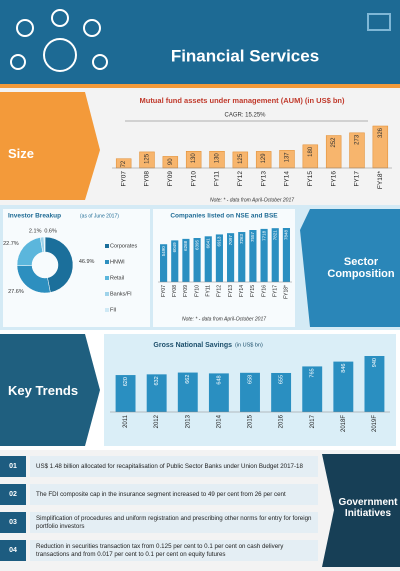 The height and width of the screenshot is (571, 400). What do you see at coordinates (43, 390) in the screenshot?
I see `section-label: Key Trends` at bounding box center [43, 390].